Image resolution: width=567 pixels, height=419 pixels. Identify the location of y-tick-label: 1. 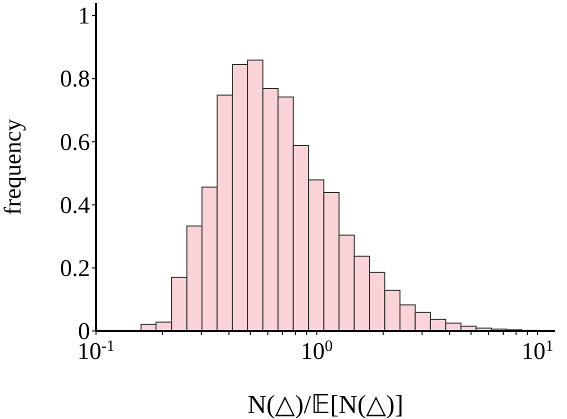
(84, 17).